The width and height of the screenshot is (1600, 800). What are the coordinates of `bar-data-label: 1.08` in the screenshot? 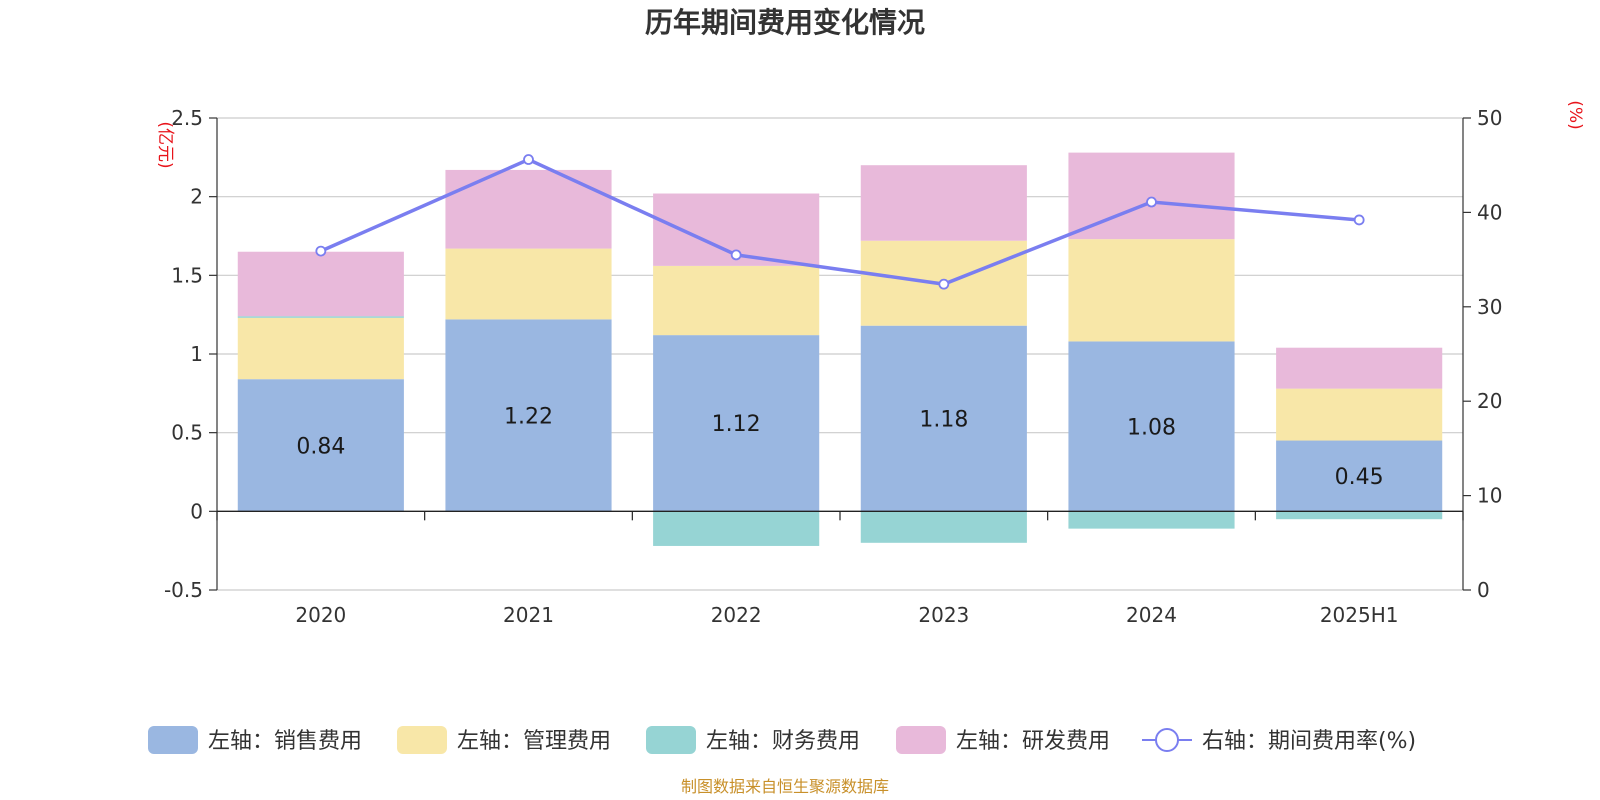 It's located at (1151, 427).